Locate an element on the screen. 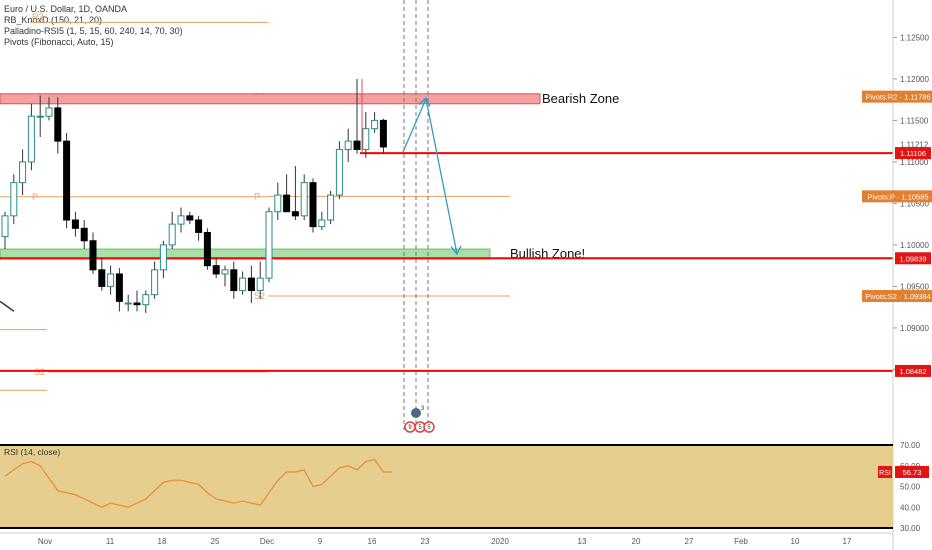  time-label: 16 is located at coordinates (372, 541).